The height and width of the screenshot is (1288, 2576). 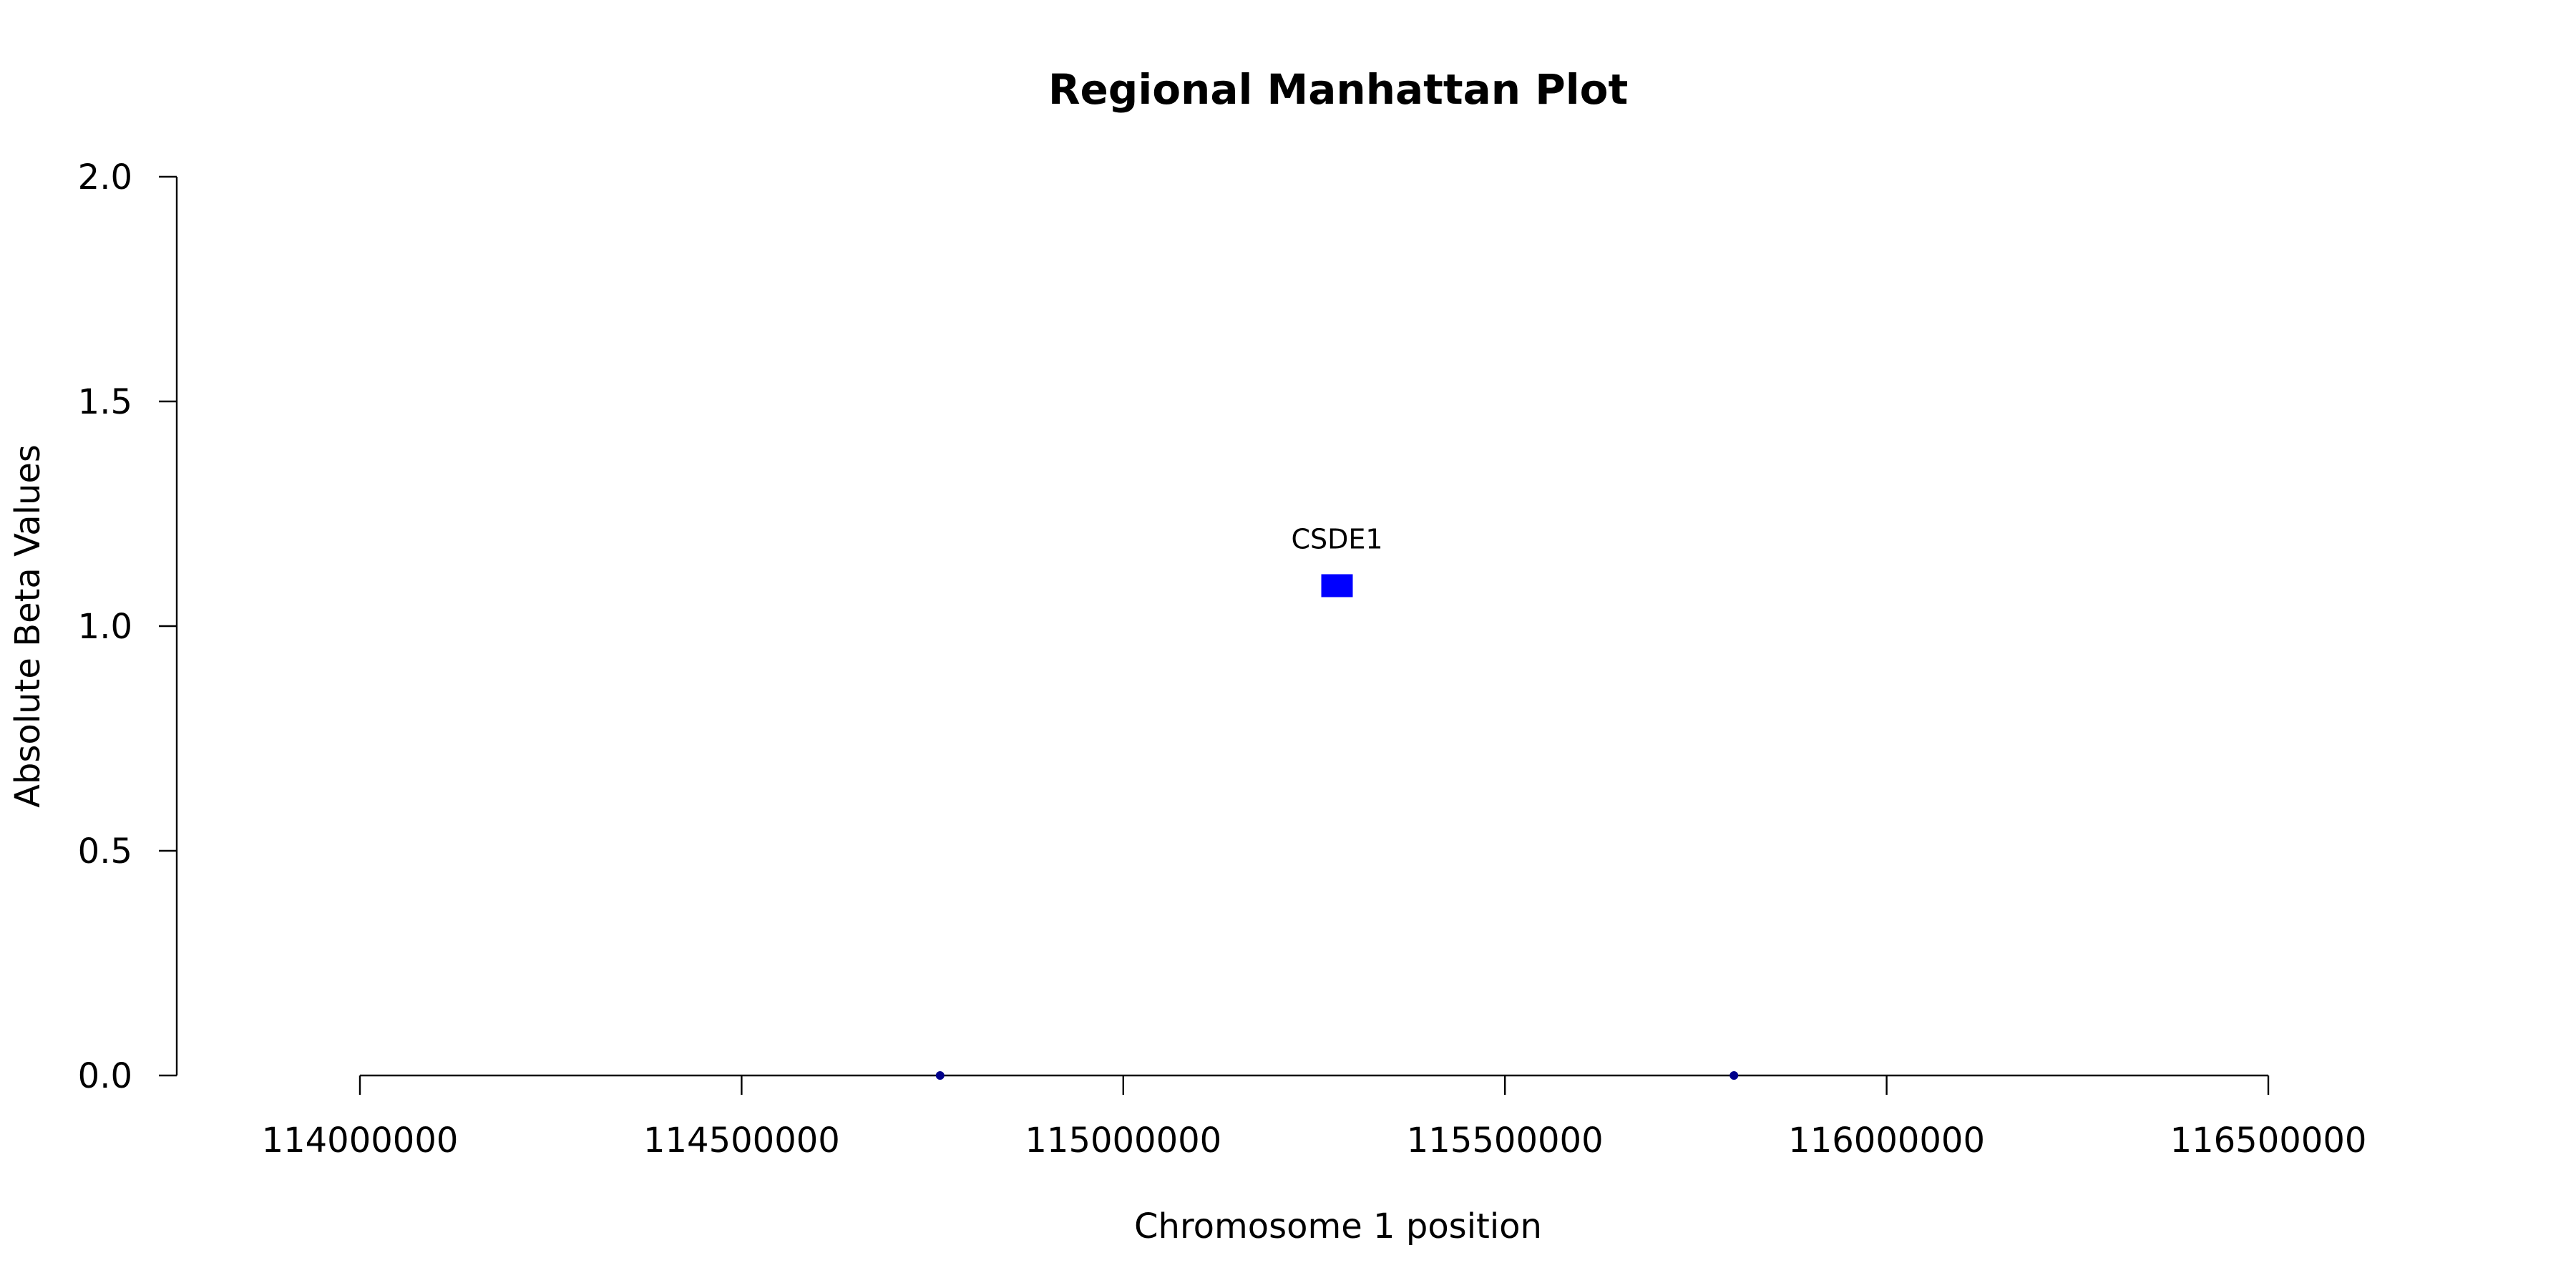 I want to click on x-tick-label: 116500000, so click(x=2268, y=1141).